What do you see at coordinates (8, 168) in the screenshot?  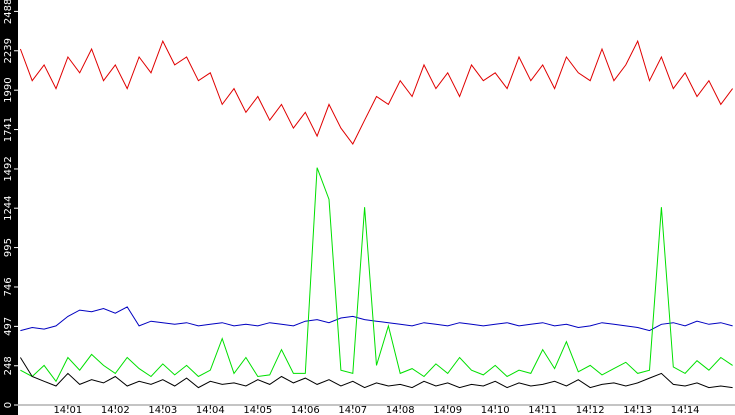 I see `y-tick-label: 1492` at bounding box center [8, 168].